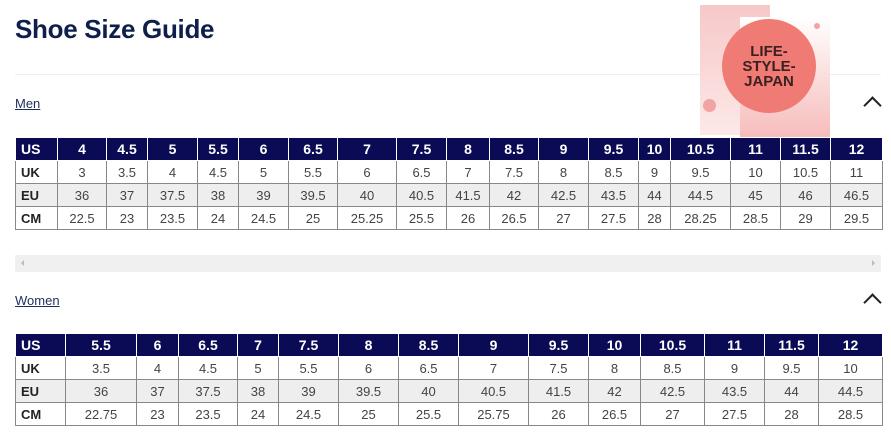 This screenshot has width=891, height=445. I want to click on lifestyle-japan-logo: LIFE- STYLE- JAPAN, so click(765, 71).